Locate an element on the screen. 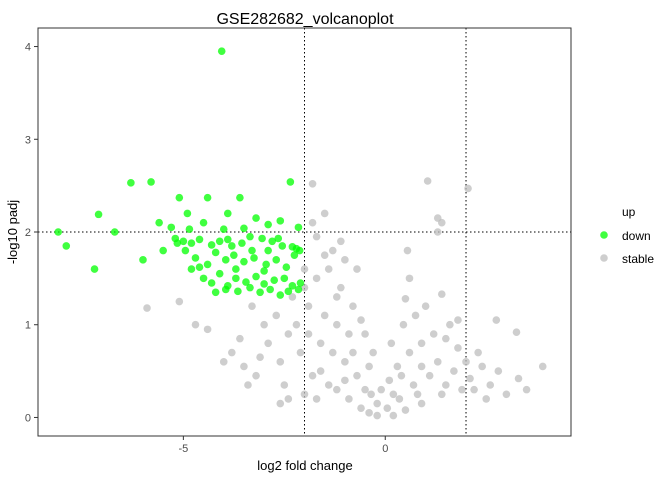 This screenshot has width=672, height=480. legend-label-stable: stable is located at coordinates (638, 259).